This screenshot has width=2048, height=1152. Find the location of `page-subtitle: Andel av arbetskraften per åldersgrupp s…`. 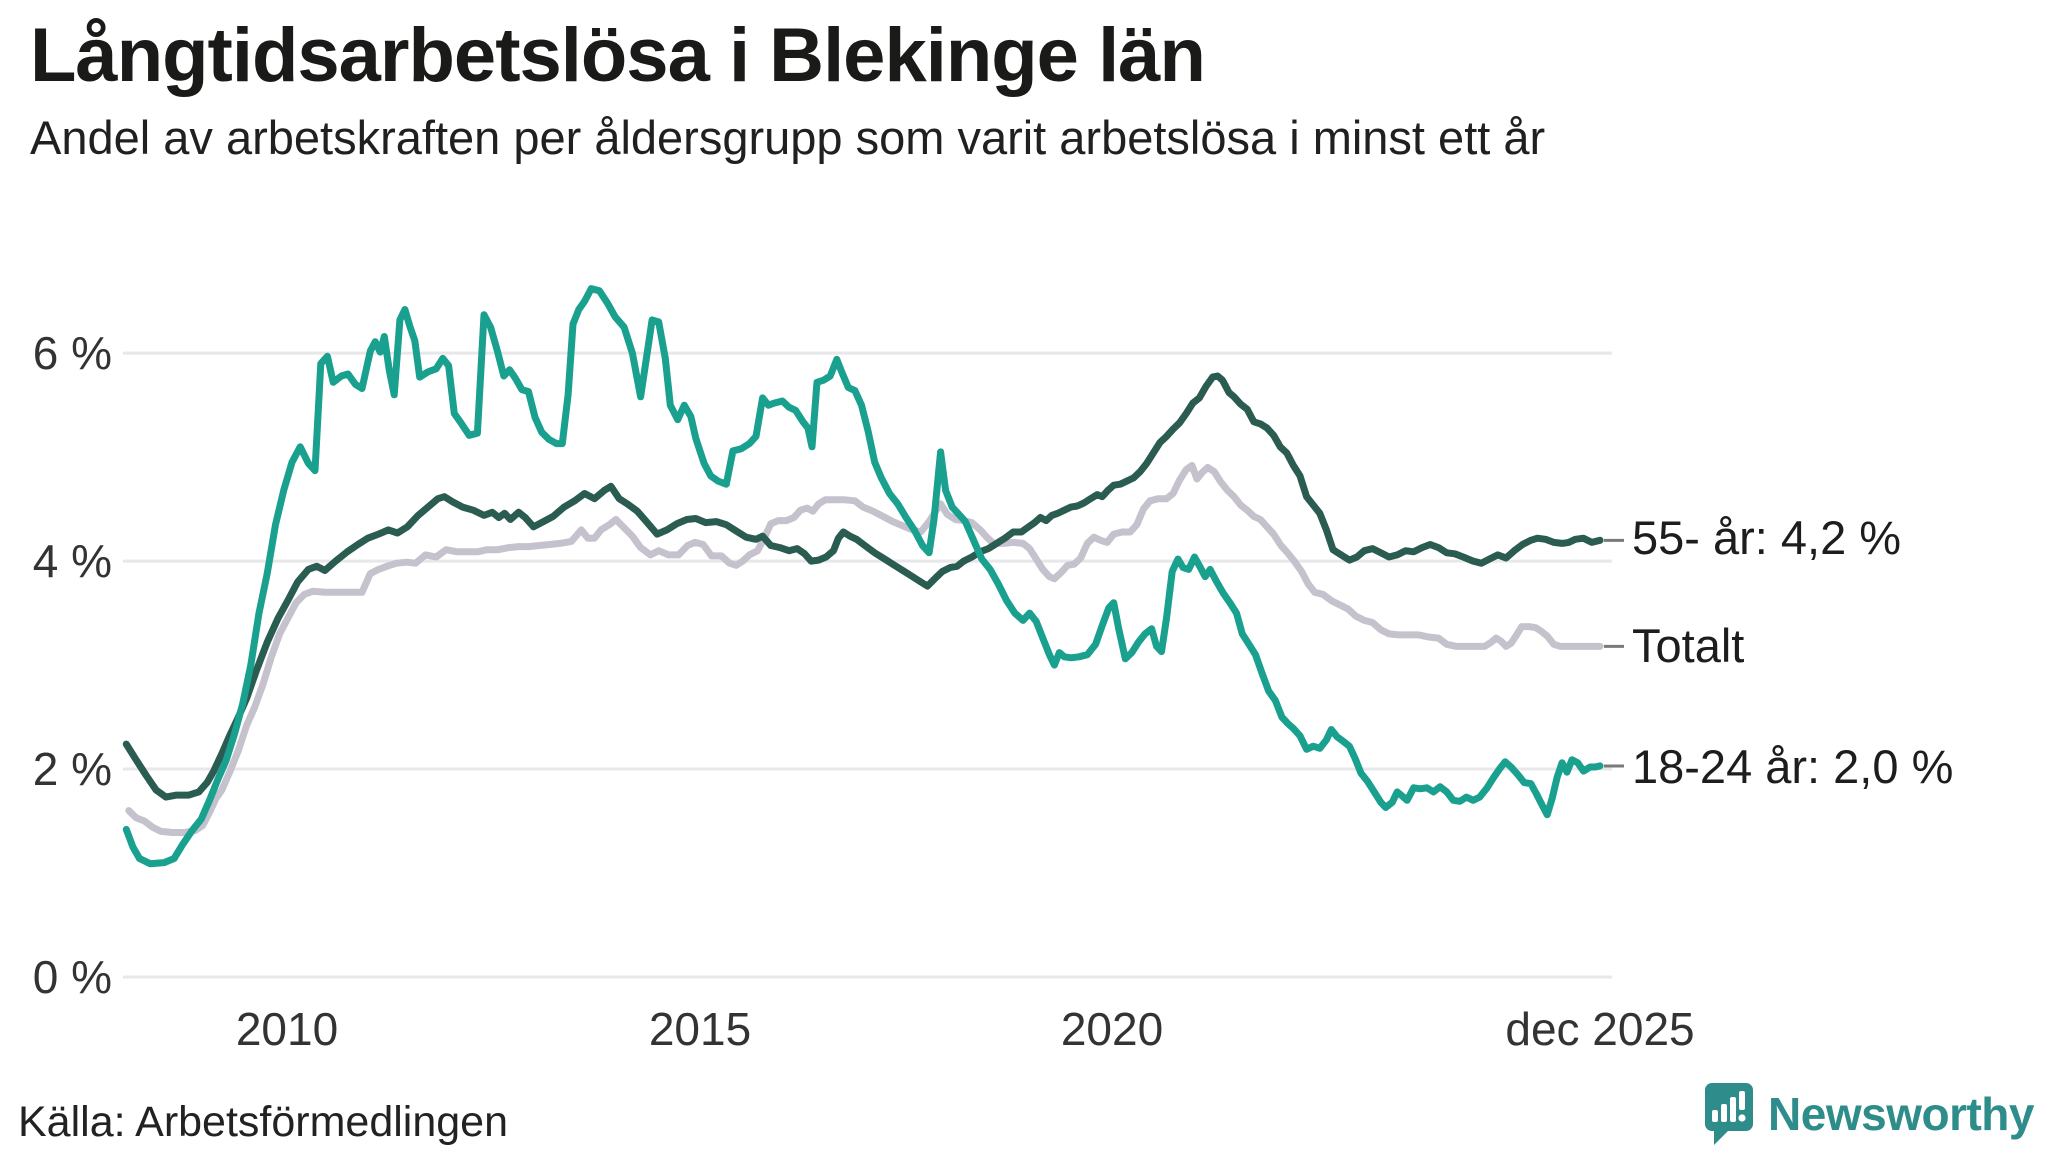

page-subtitle: Andel av arbetskraften per åldersgrupp s… is located at coordinates (788, 137).